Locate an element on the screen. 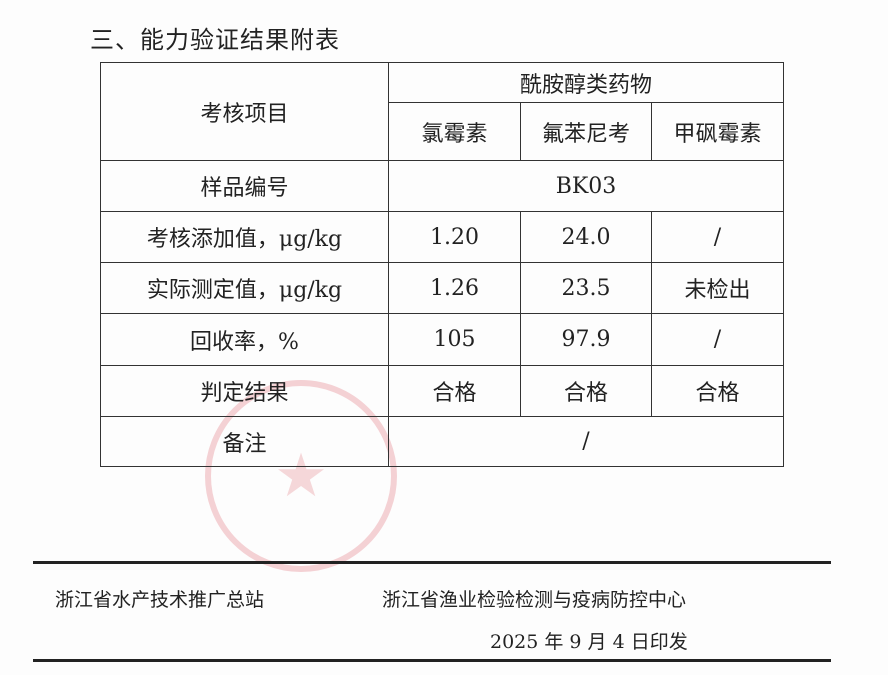 The height and width of the screenshot is (675, 888). header-item: 考核项目 is located at coordinates (244, 111).